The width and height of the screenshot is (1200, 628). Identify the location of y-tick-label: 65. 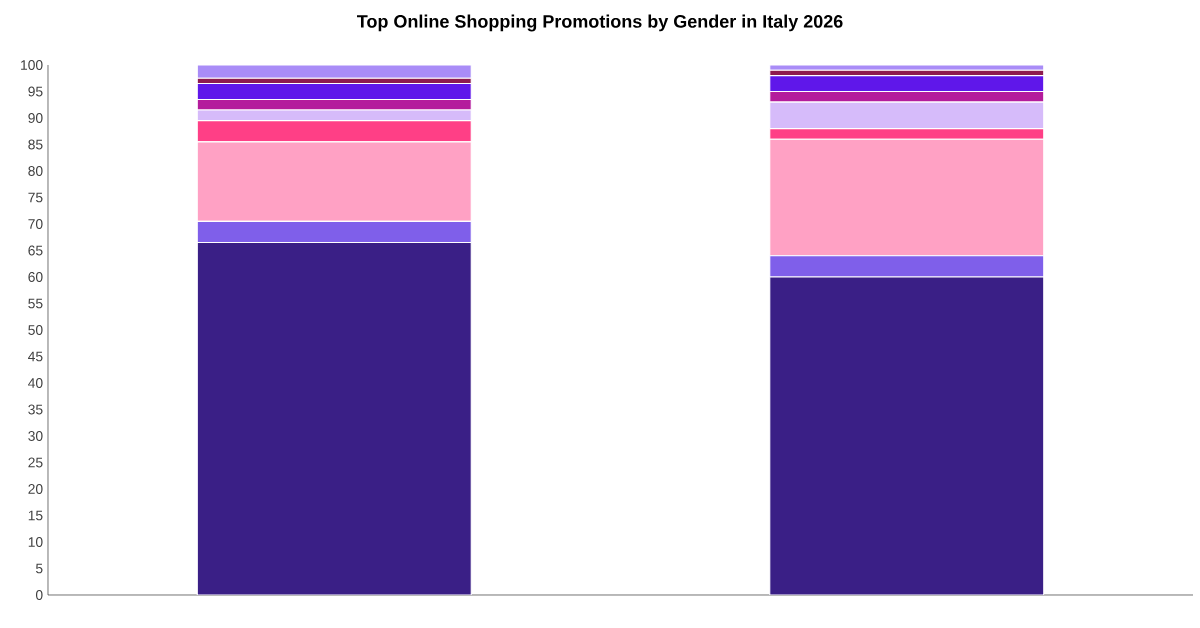
(35, 250).